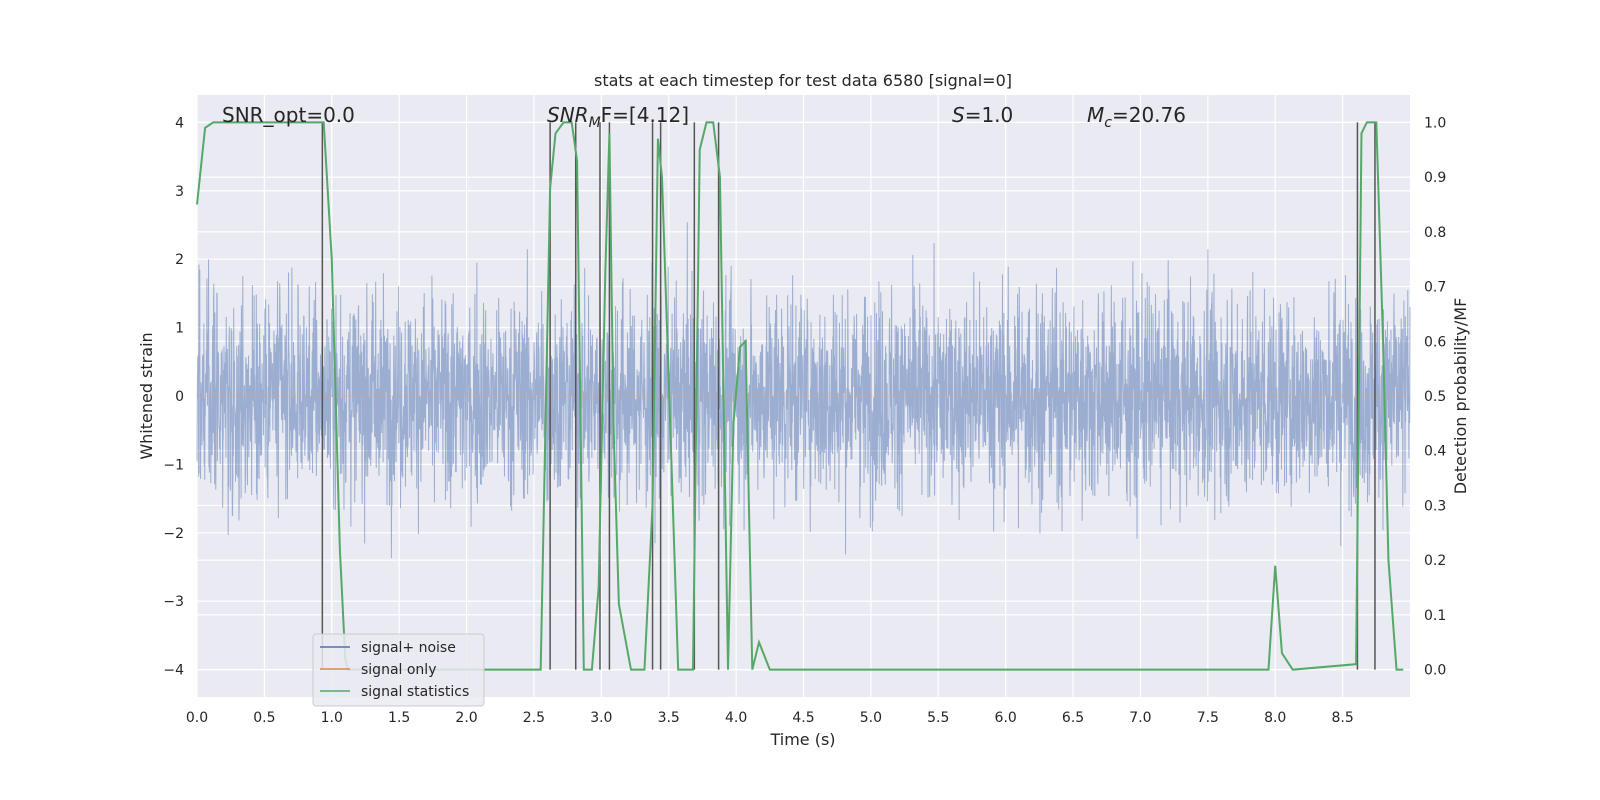 Image resolution: width=1600 pixels, height=800 pixels. I want to click on y-left-tick-label-8: −4, so click(173, 671).